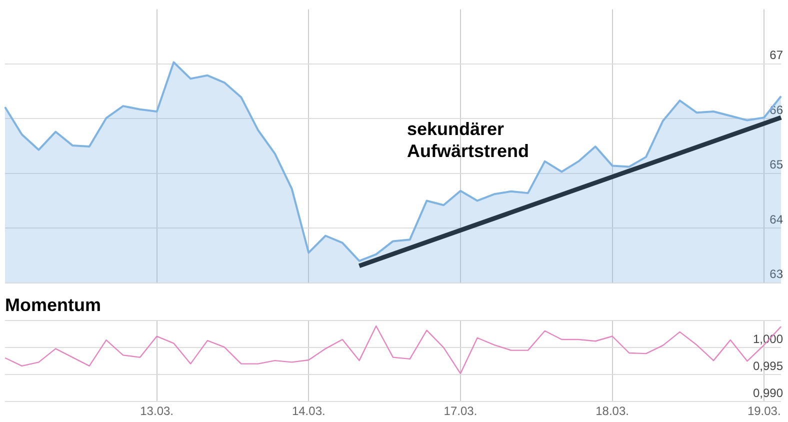 Image resolution: width=788 pixels, height=422 pixels. I want to click on chart-title: Momentum, so click(53, 304).